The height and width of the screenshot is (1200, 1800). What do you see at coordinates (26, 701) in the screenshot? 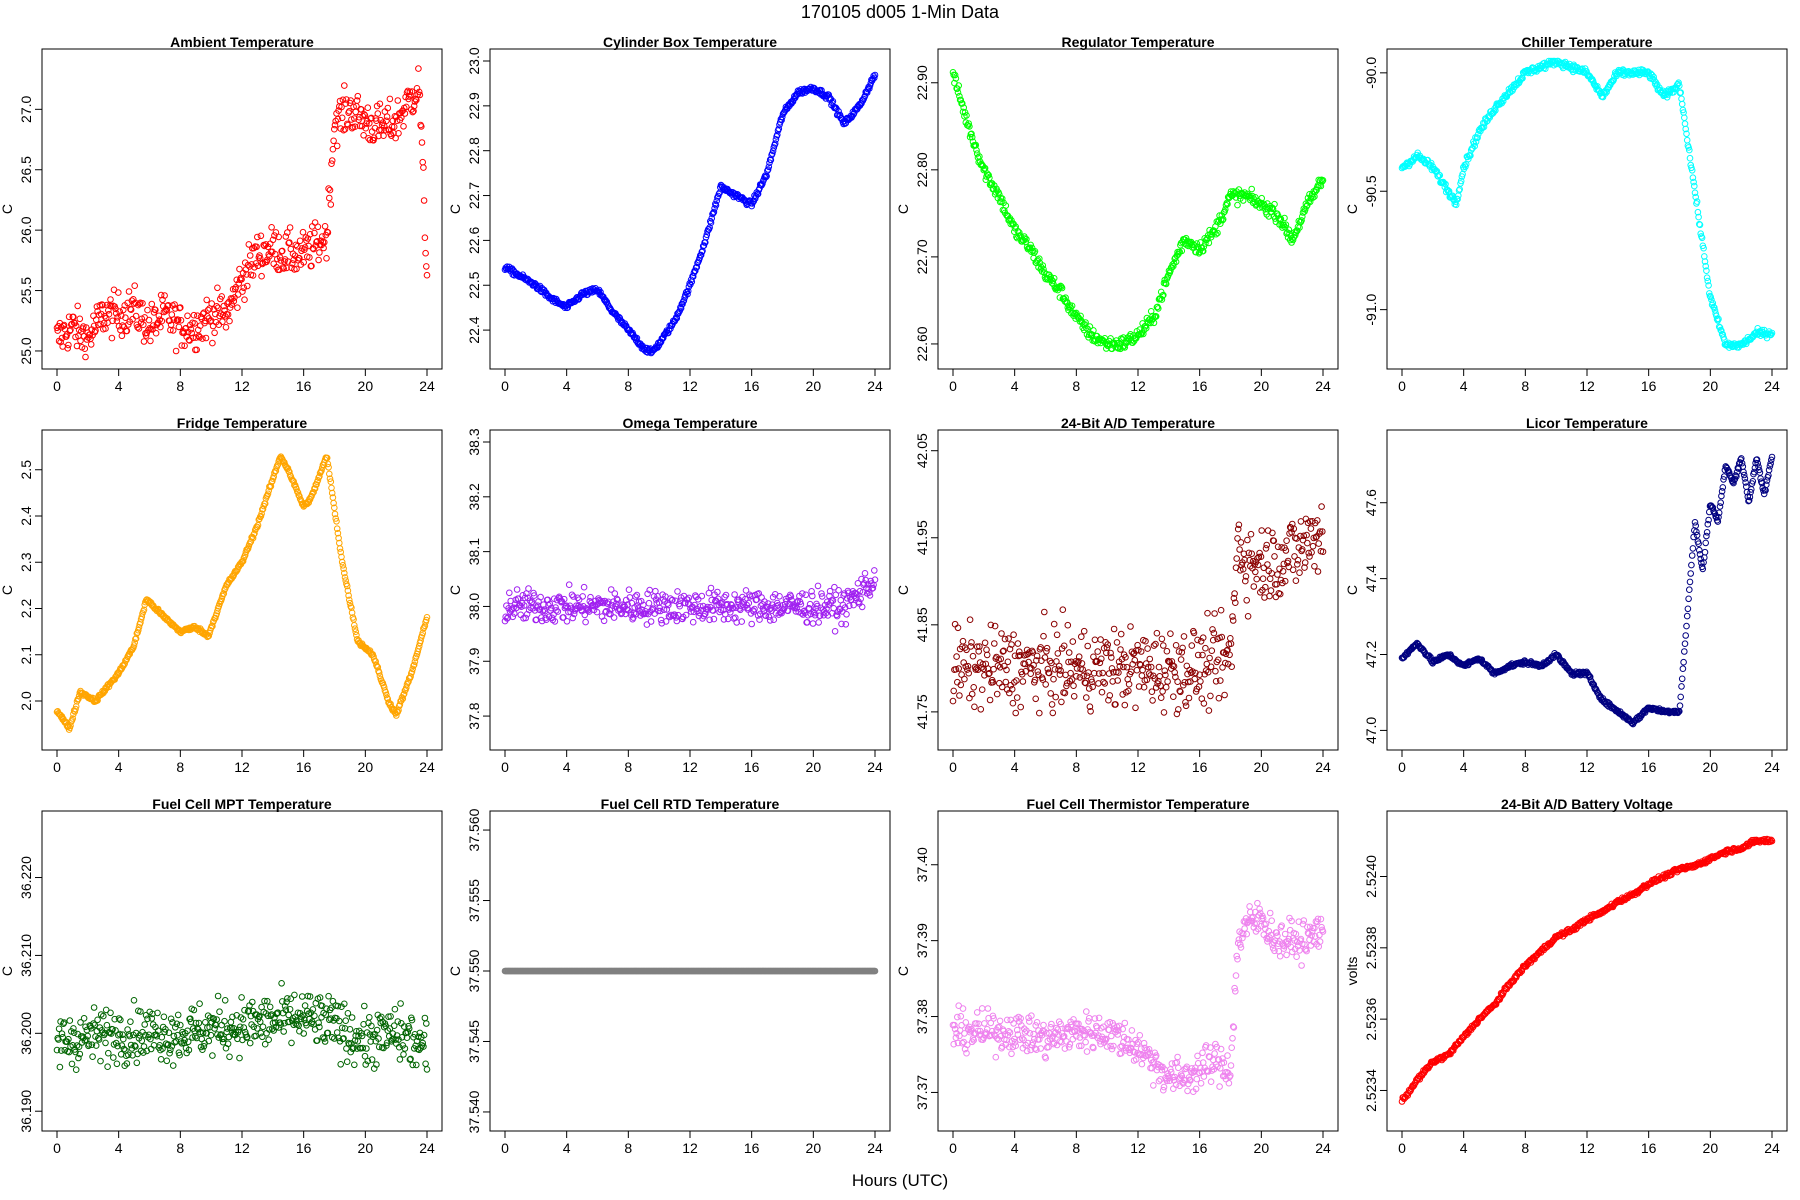
I see `y-tick-label: 2.0` at bounding box center [26, 701].